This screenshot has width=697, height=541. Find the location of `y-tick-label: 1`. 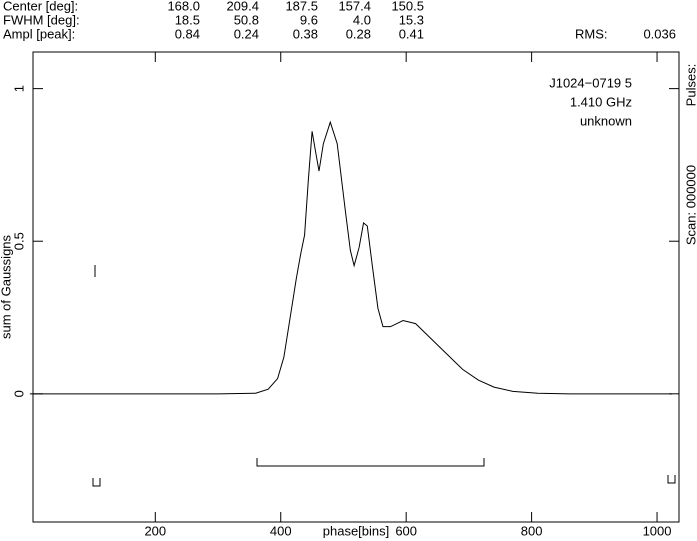

y-tick-label: 1 is located at coordinates (18, 88).